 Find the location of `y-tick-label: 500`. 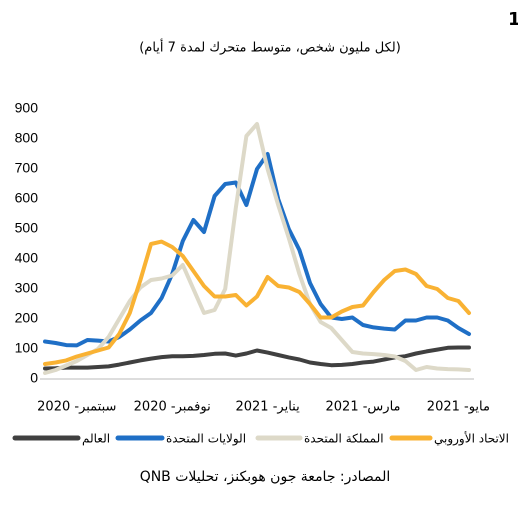

y-tick-label: 500 is located at coordinates (27, 228).